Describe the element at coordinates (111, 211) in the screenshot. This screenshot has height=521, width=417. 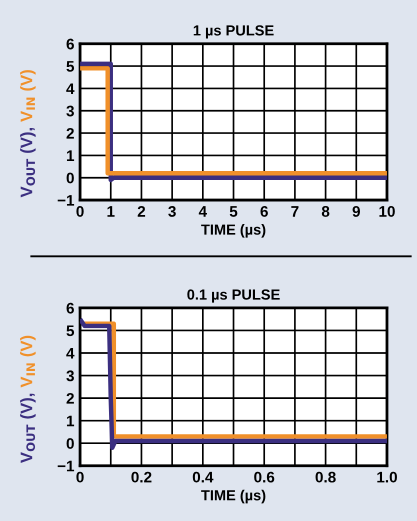
I see `x-tick-label: 1` at that location.